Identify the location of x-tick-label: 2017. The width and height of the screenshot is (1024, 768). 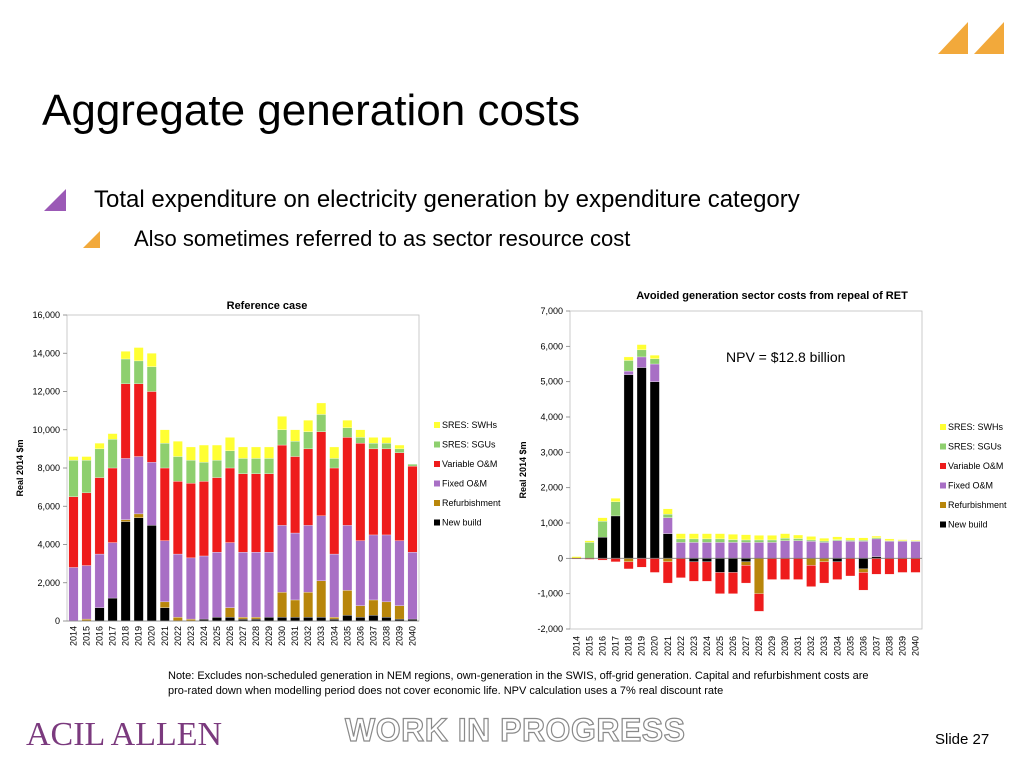
(113, 636).